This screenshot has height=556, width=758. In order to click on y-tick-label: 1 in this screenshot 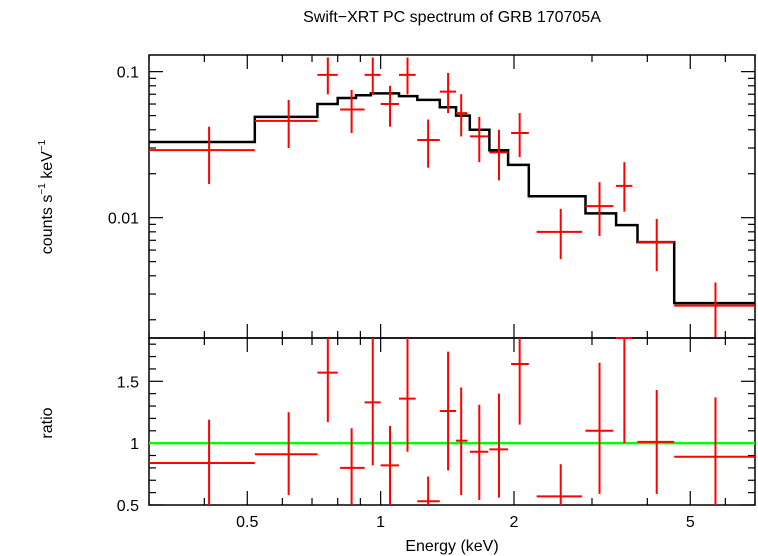, I will do `click(134, 444)`.